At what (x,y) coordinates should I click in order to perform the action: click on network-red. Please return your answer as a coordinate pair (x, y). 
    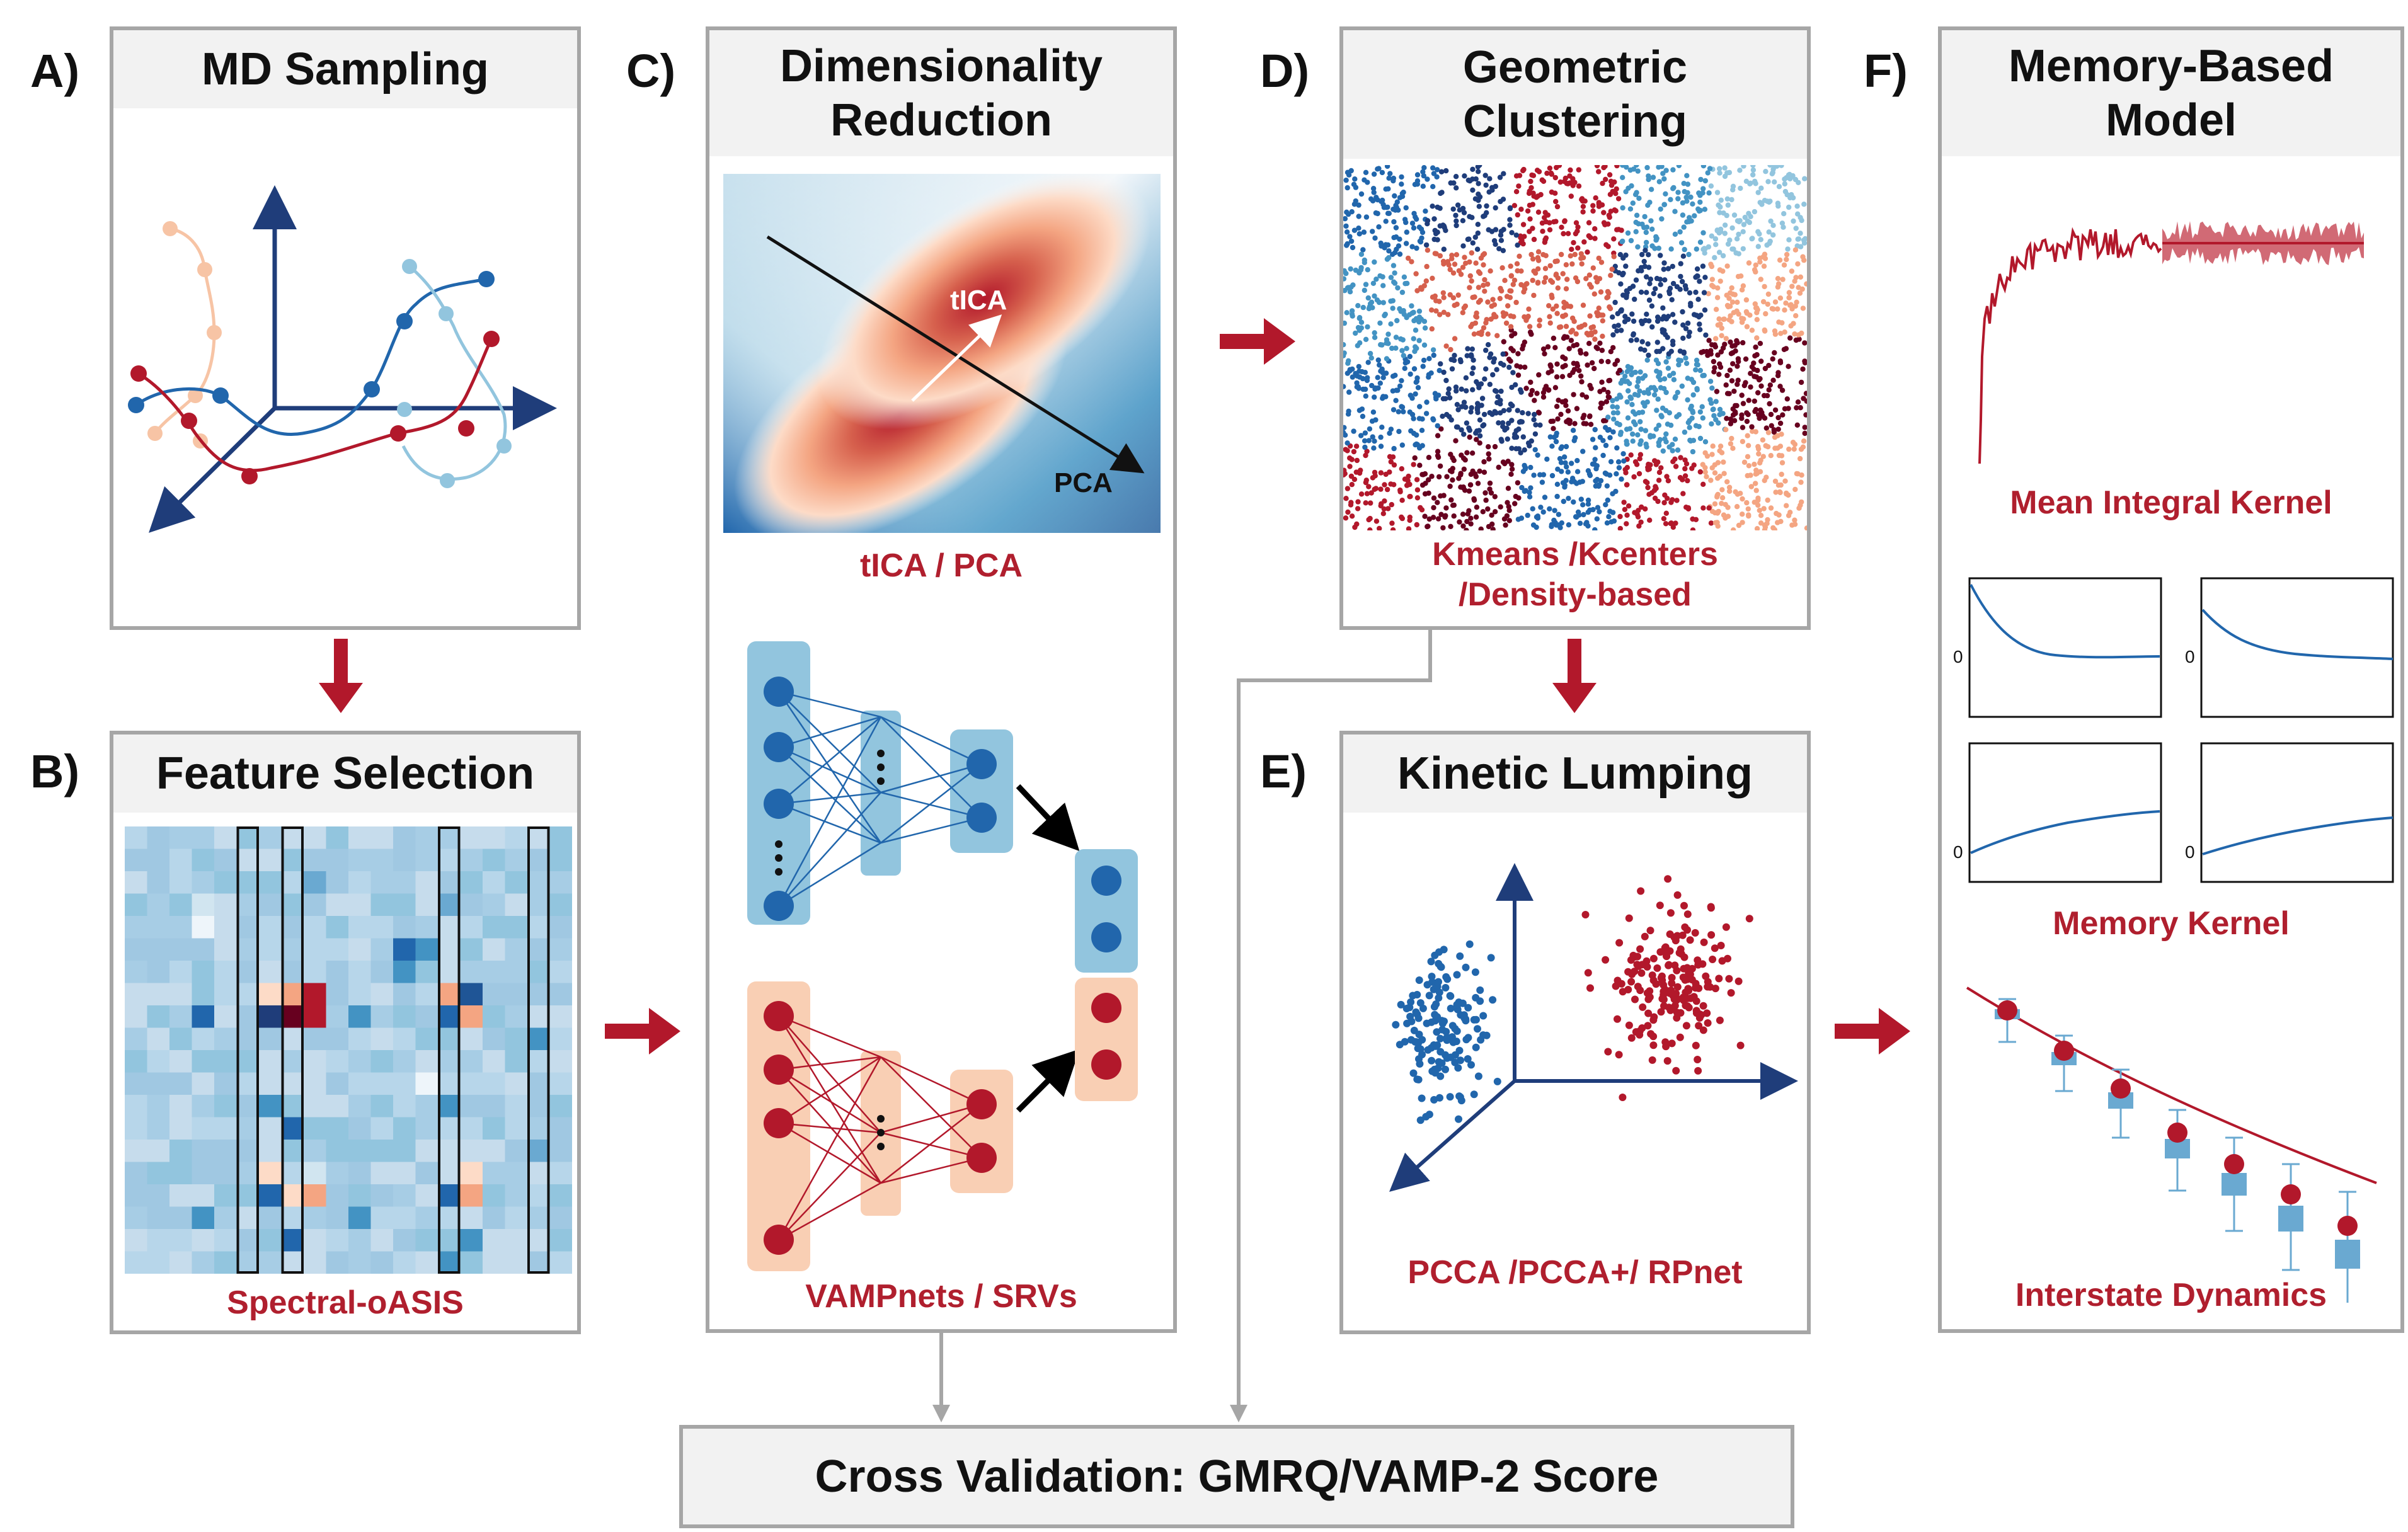
    Looking at the image, I should click on (880, 1126).